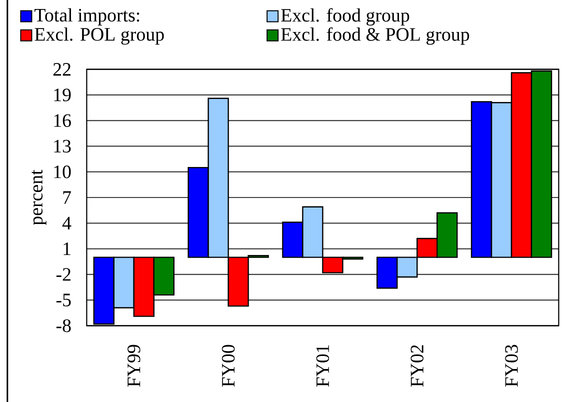 The height and width of the screenshot is (402, 581). I want to click on y-tick-label: 16, so click(62, 120).